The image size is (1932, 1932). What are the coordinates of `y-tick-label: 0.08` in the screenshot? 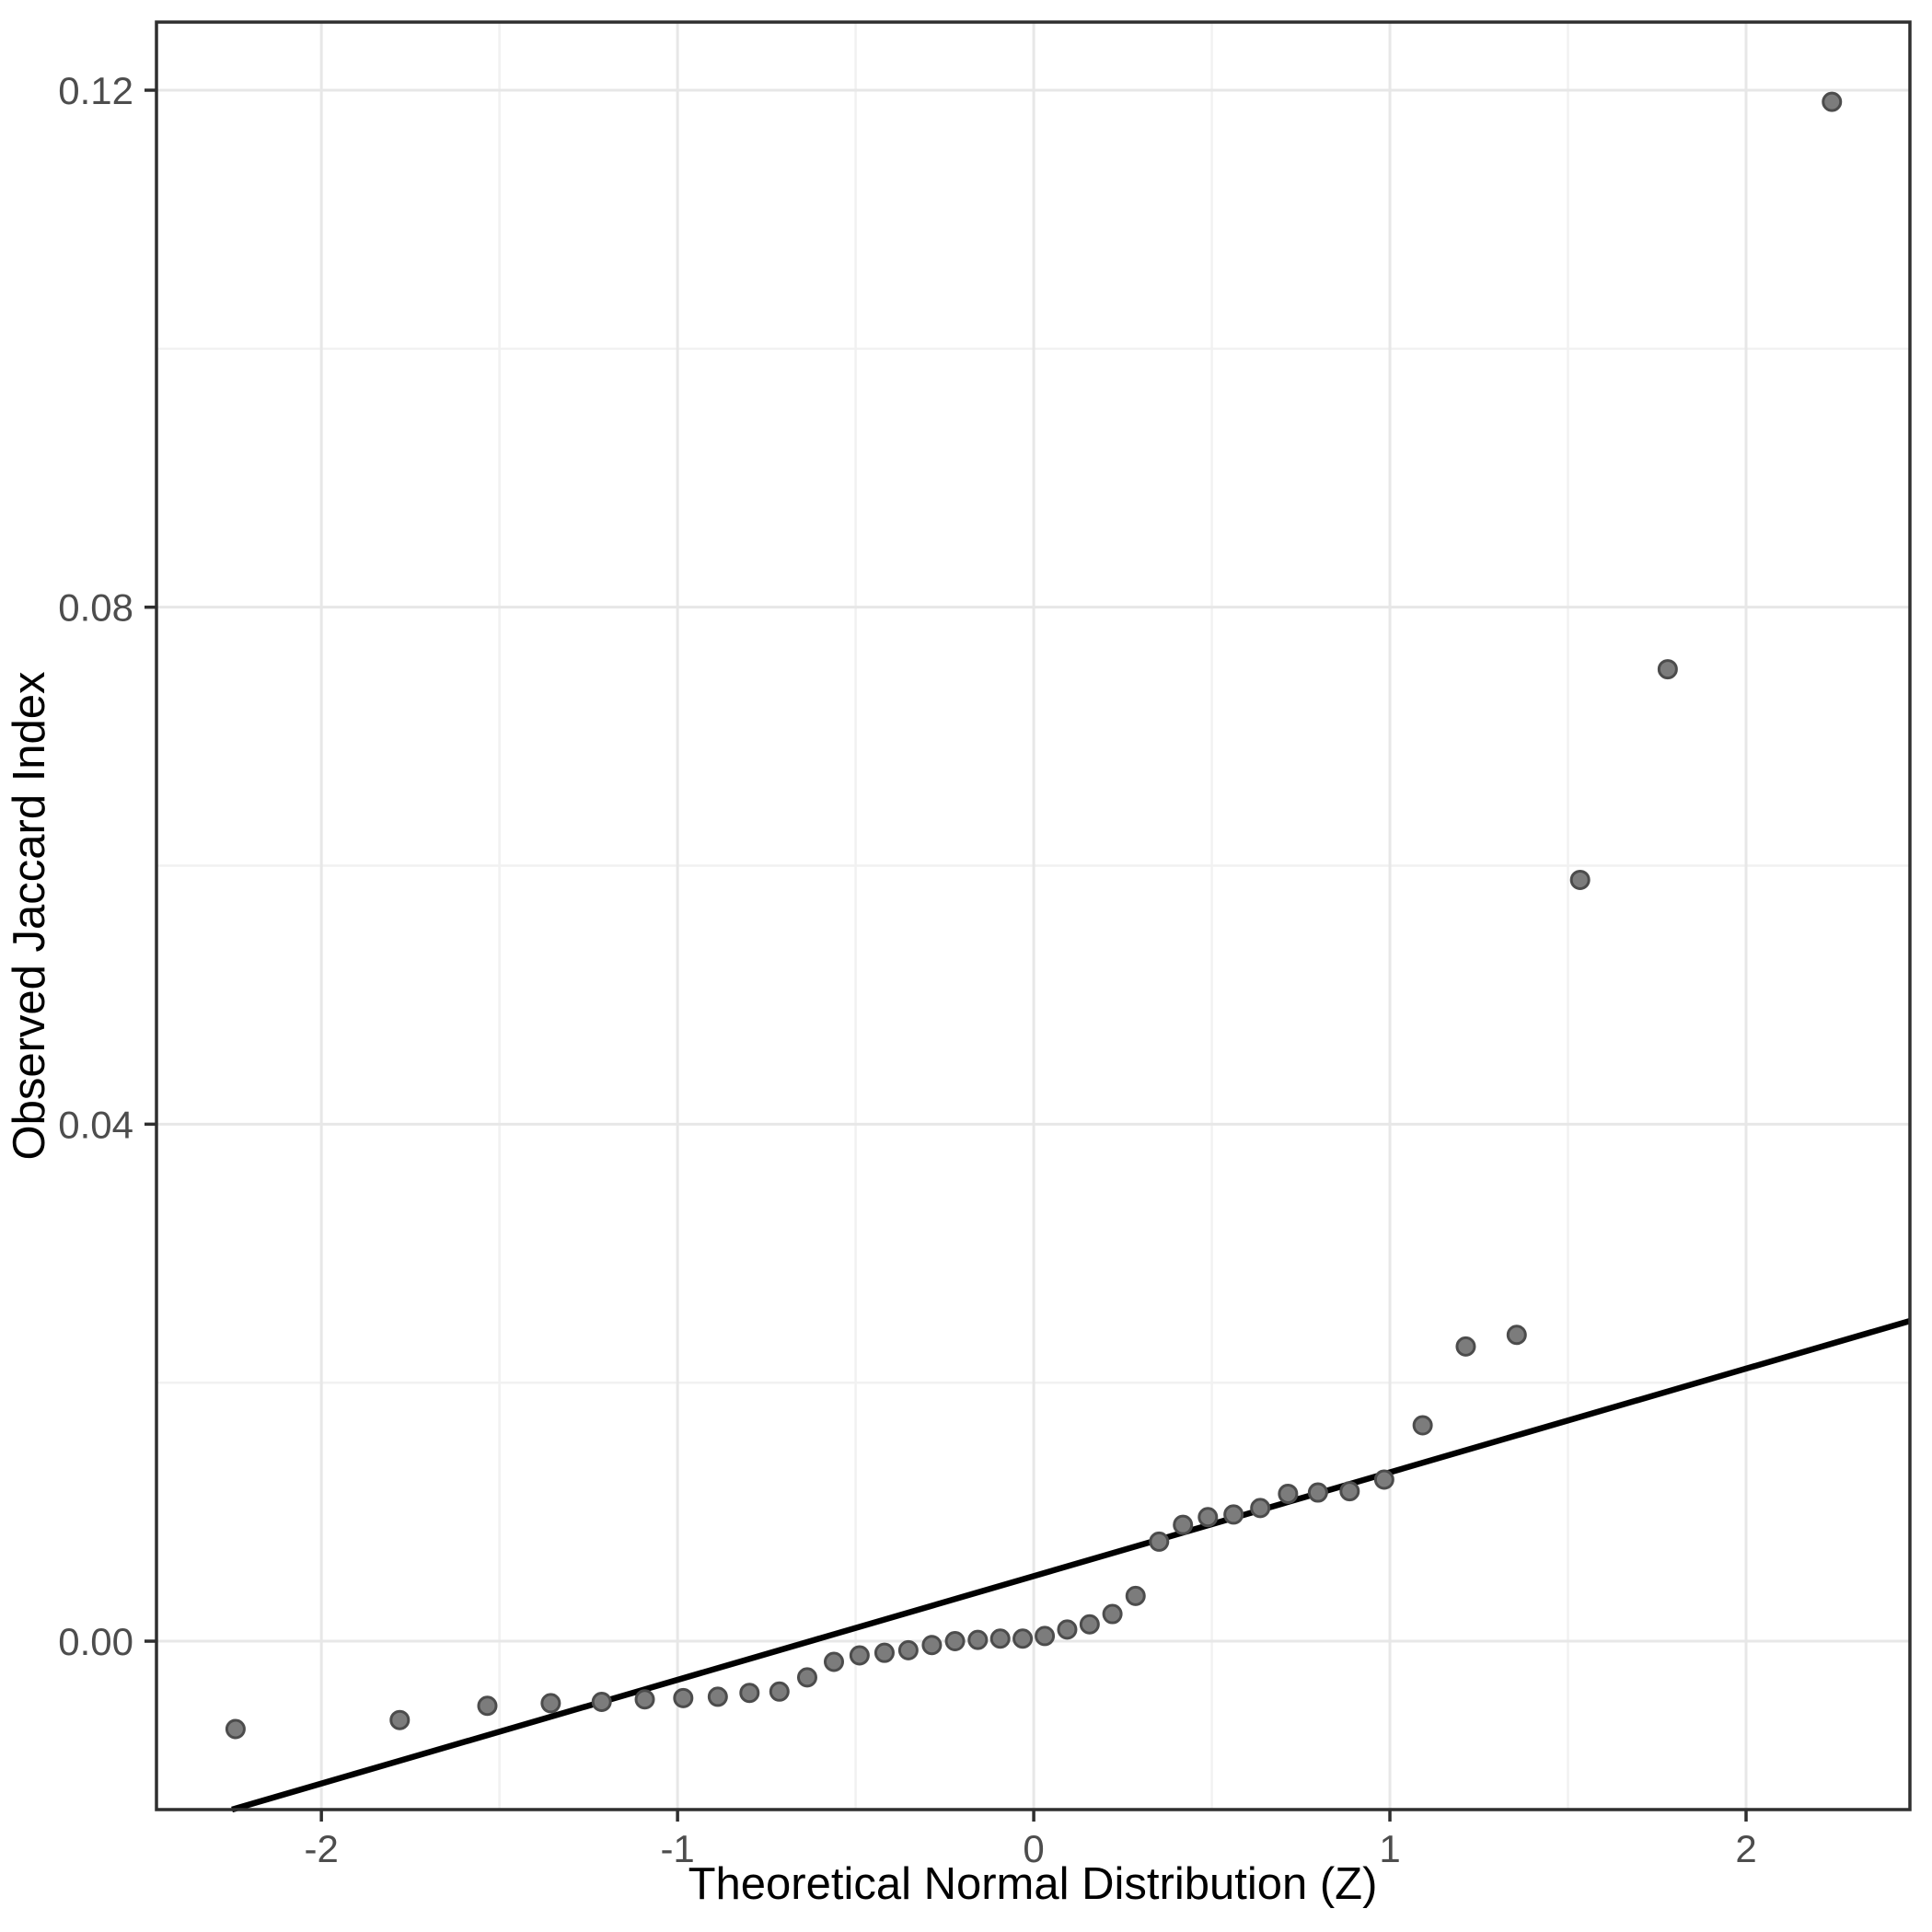 It's located at (96, 608).